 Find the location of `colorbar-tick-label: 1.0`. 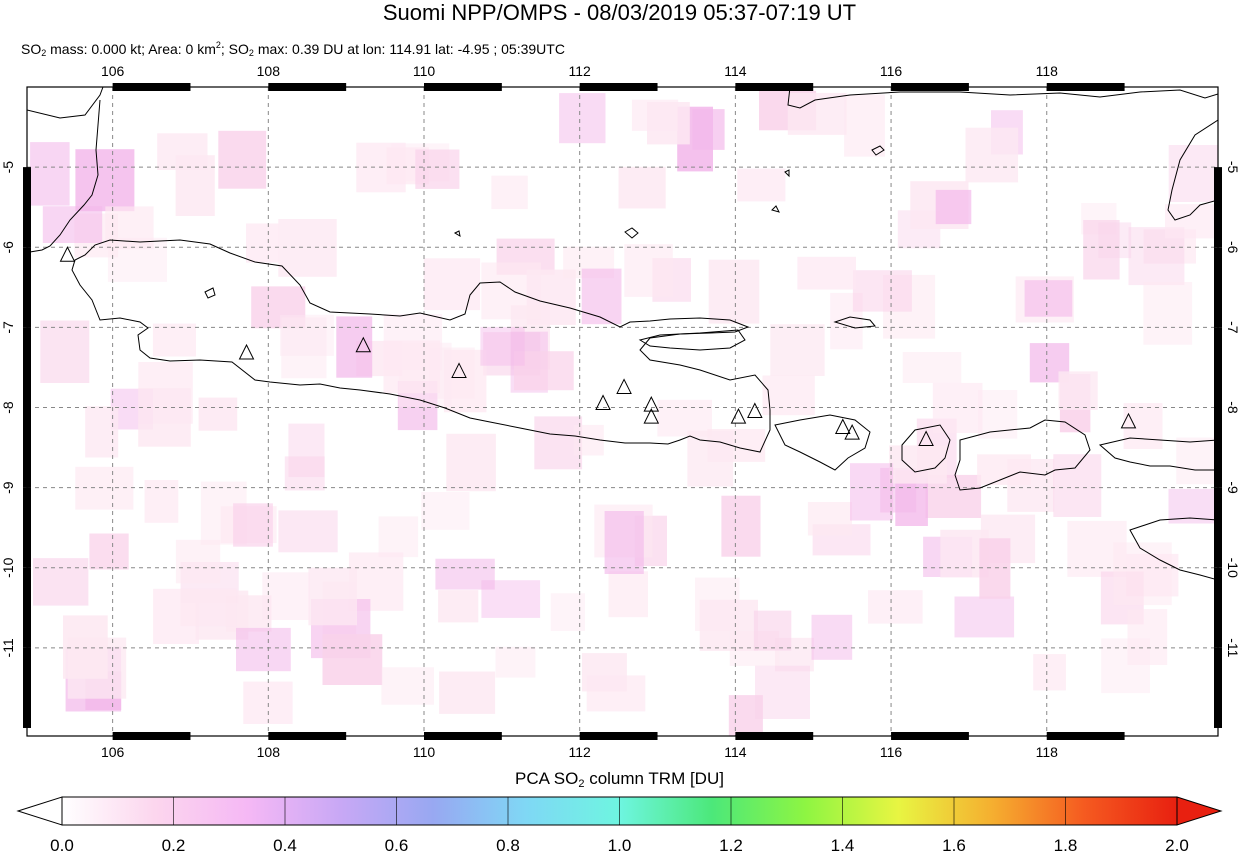

colorbar-tick-label: 1.0 is located at coordinates (620, 845).